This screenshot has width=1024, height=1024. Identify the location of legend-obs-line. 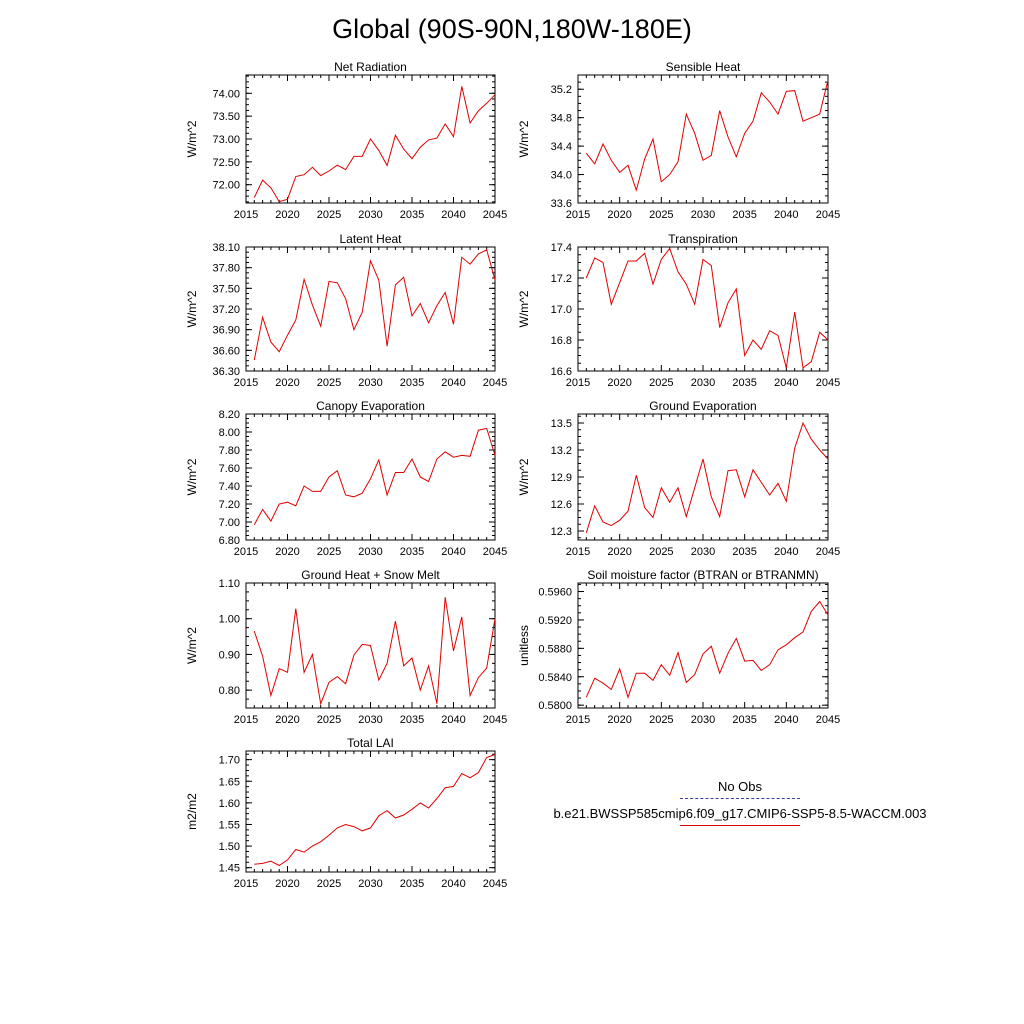
(740, 798).